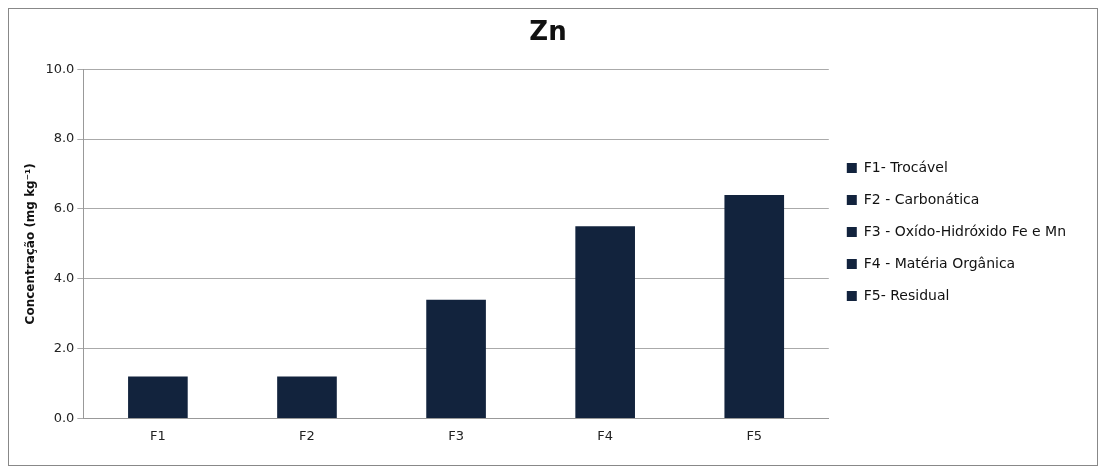 This screenshot has height=469, width=1102. Describe the element at coordinates (64, 138) in the screenshot. I see `y-tick-label: 8.0` at that location.